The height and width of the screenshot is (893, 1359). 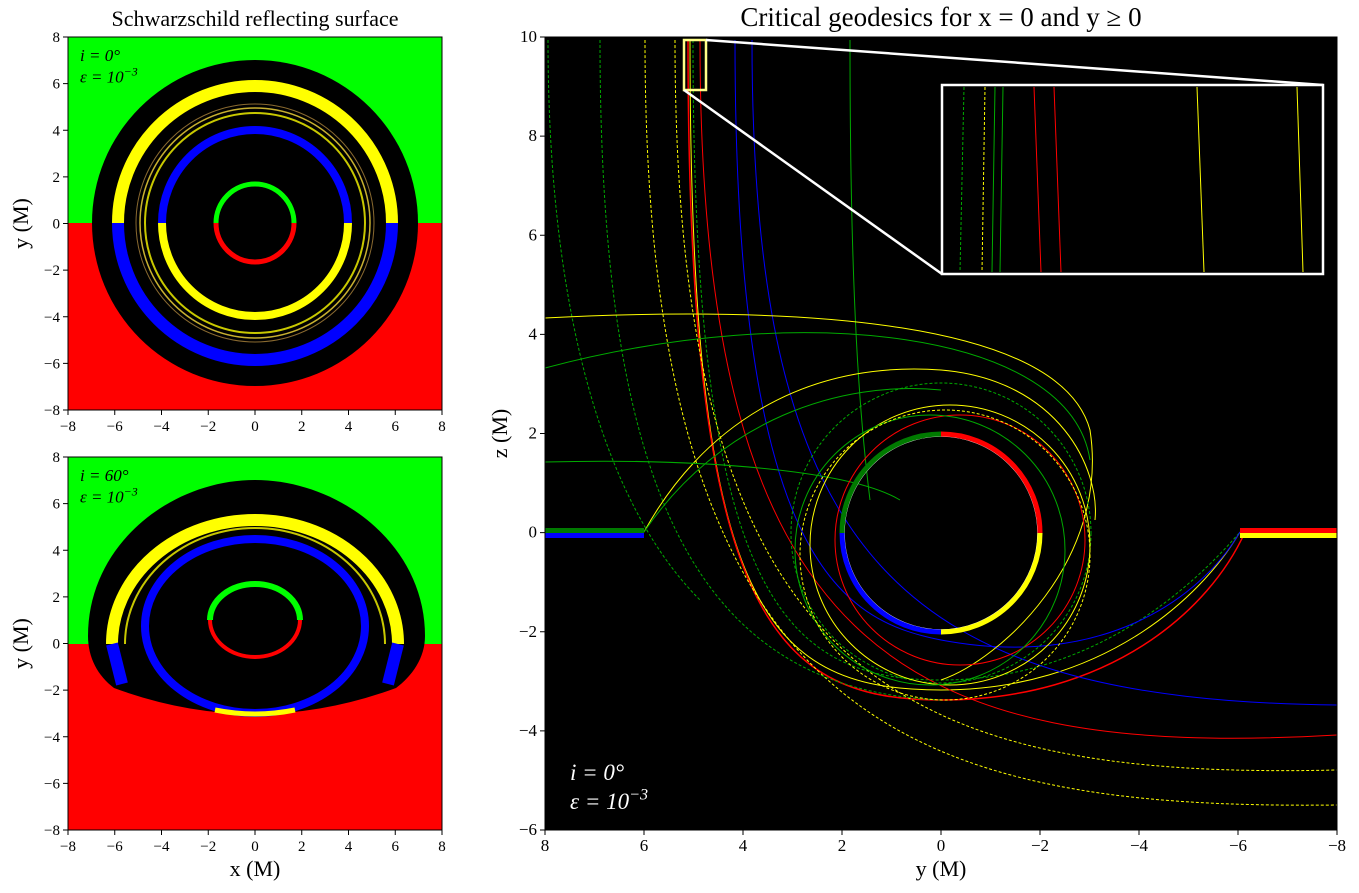 What do you see at coordinates (695, 65) in the screenshot?
I see `zoom-region` at bounding box center [695, 65].